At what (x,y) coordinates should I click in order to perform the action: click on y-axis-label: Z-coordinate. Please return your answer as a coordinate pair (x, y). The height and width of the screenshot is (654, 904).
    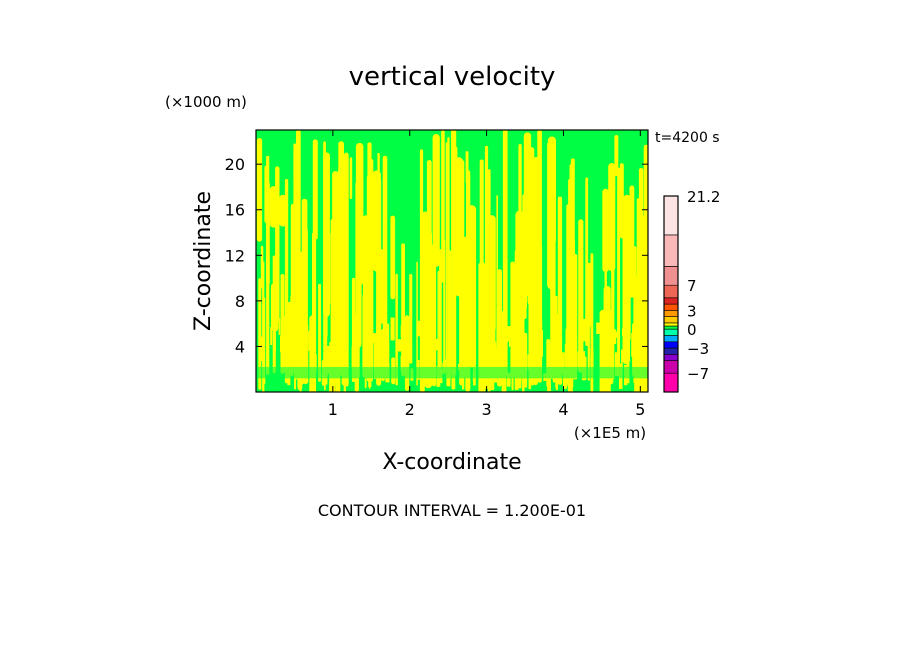
    Looking at the image, I should click on (203, 261).